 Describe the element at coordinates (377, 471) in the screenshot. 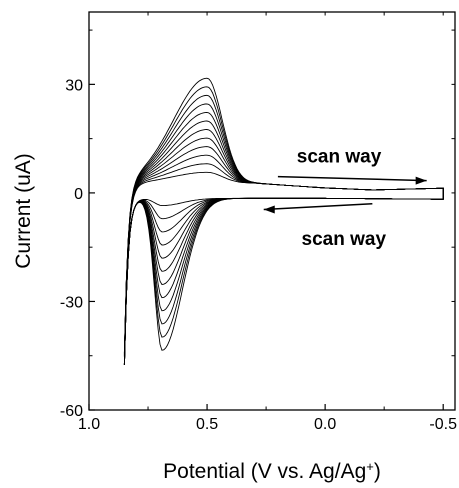

I see `x-axis-title-end: )` at that location.